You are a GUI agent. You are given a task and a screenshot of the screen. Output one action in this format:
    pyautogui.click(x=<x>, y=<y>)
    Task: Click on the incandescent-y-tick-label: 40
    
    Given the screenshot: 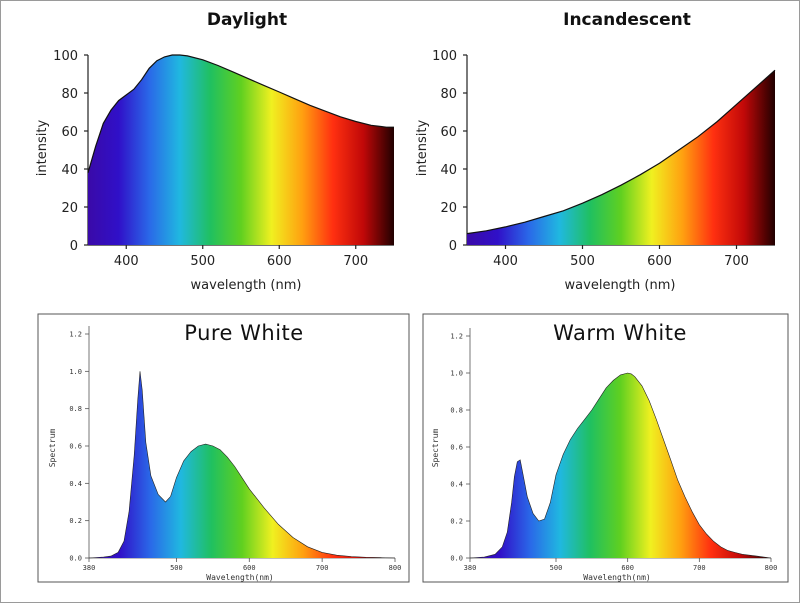 What is the action you would take?
    pyautogui.click(x=448, y=170)
    